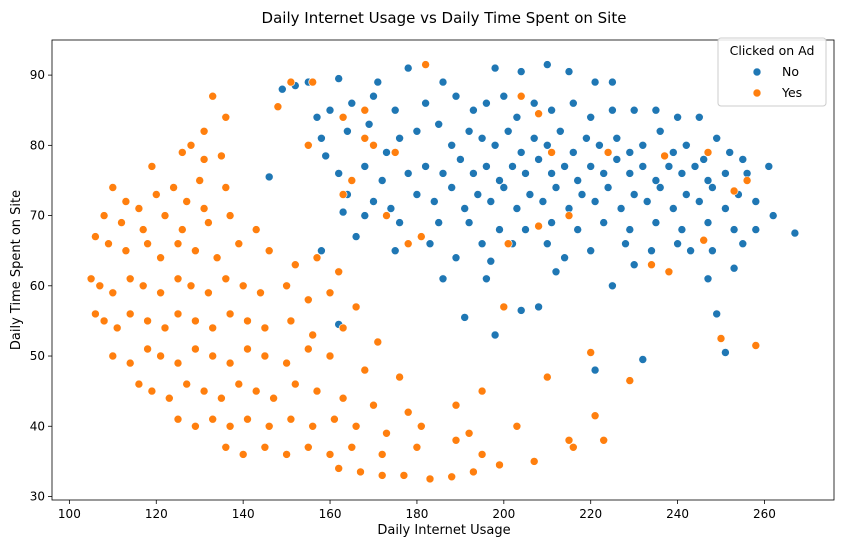 The image size is (841, 547). Describe the element at coordinates (37, 426) in the screenshot. I see `y-tick-label-40: 40` at that location.